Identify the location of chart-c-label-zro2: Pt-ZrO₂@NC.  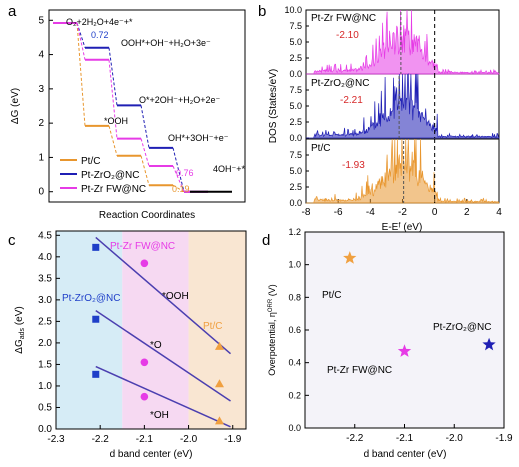
(91, 298).